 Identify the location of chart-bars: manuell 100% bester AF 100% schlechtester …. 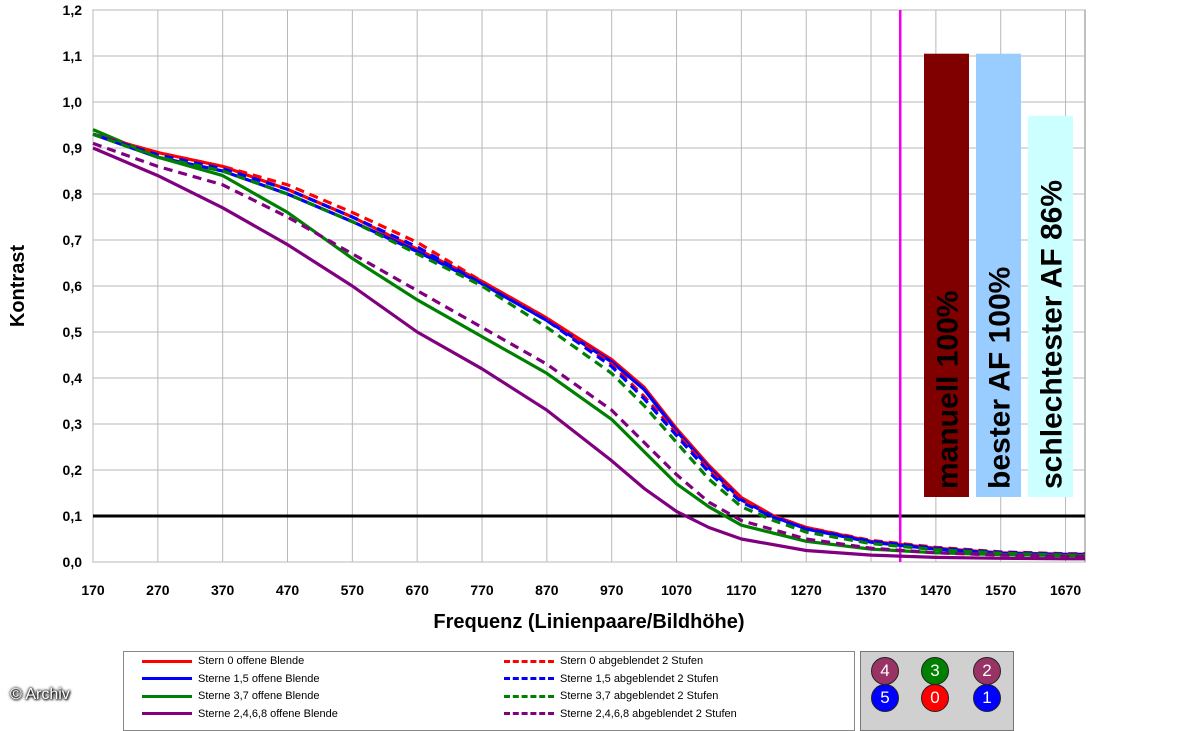
(998, 275).